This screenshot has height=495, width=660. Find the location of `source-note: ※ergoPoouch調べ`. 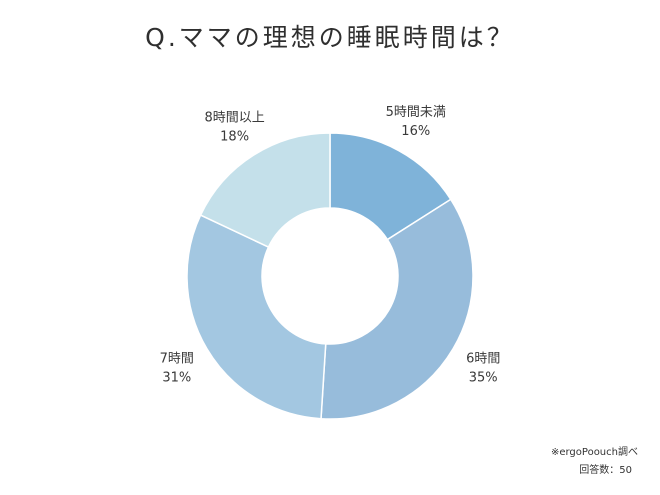

source-note: ※ergoPoouch調べ is located at coordinates (594, 452).